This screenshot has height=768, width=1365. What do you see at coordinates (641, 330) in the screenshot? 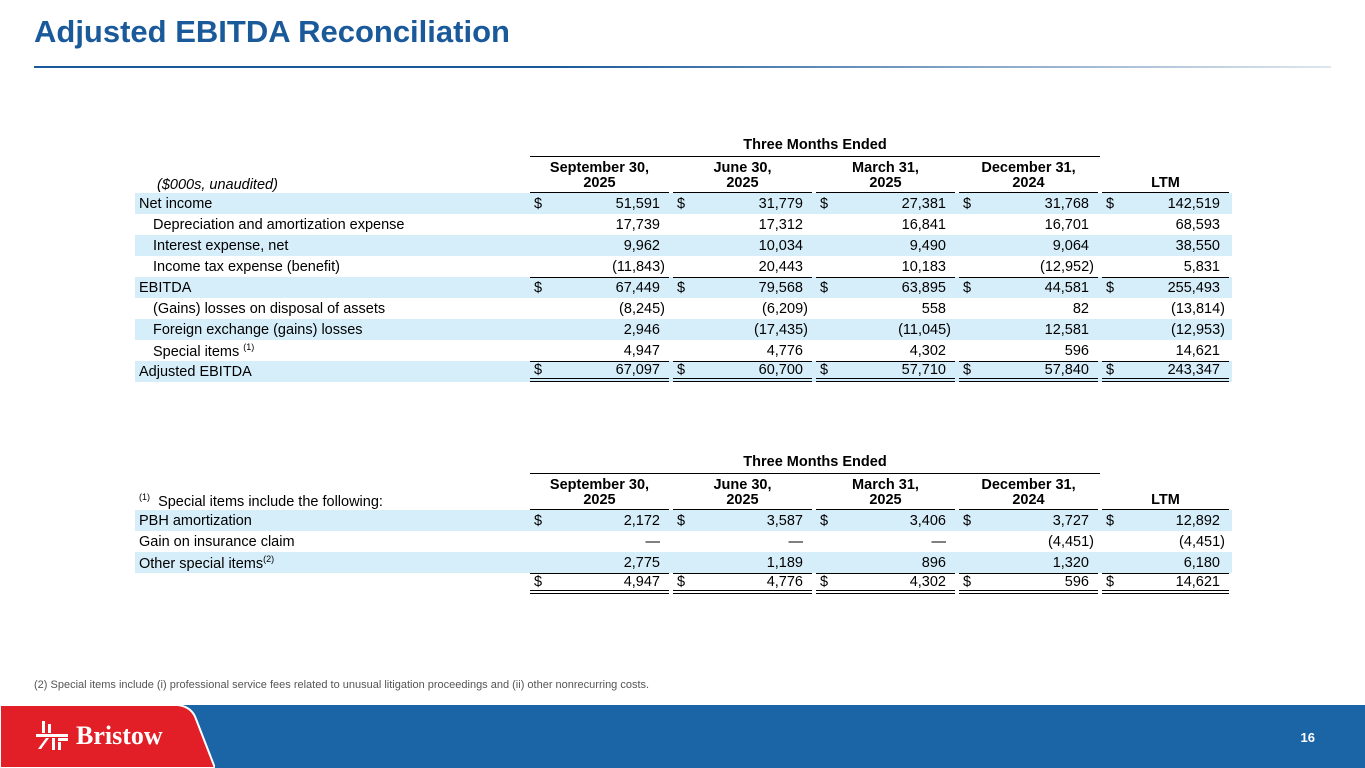
I see `cell-value: 2,946` at bounding box center [641, 330].